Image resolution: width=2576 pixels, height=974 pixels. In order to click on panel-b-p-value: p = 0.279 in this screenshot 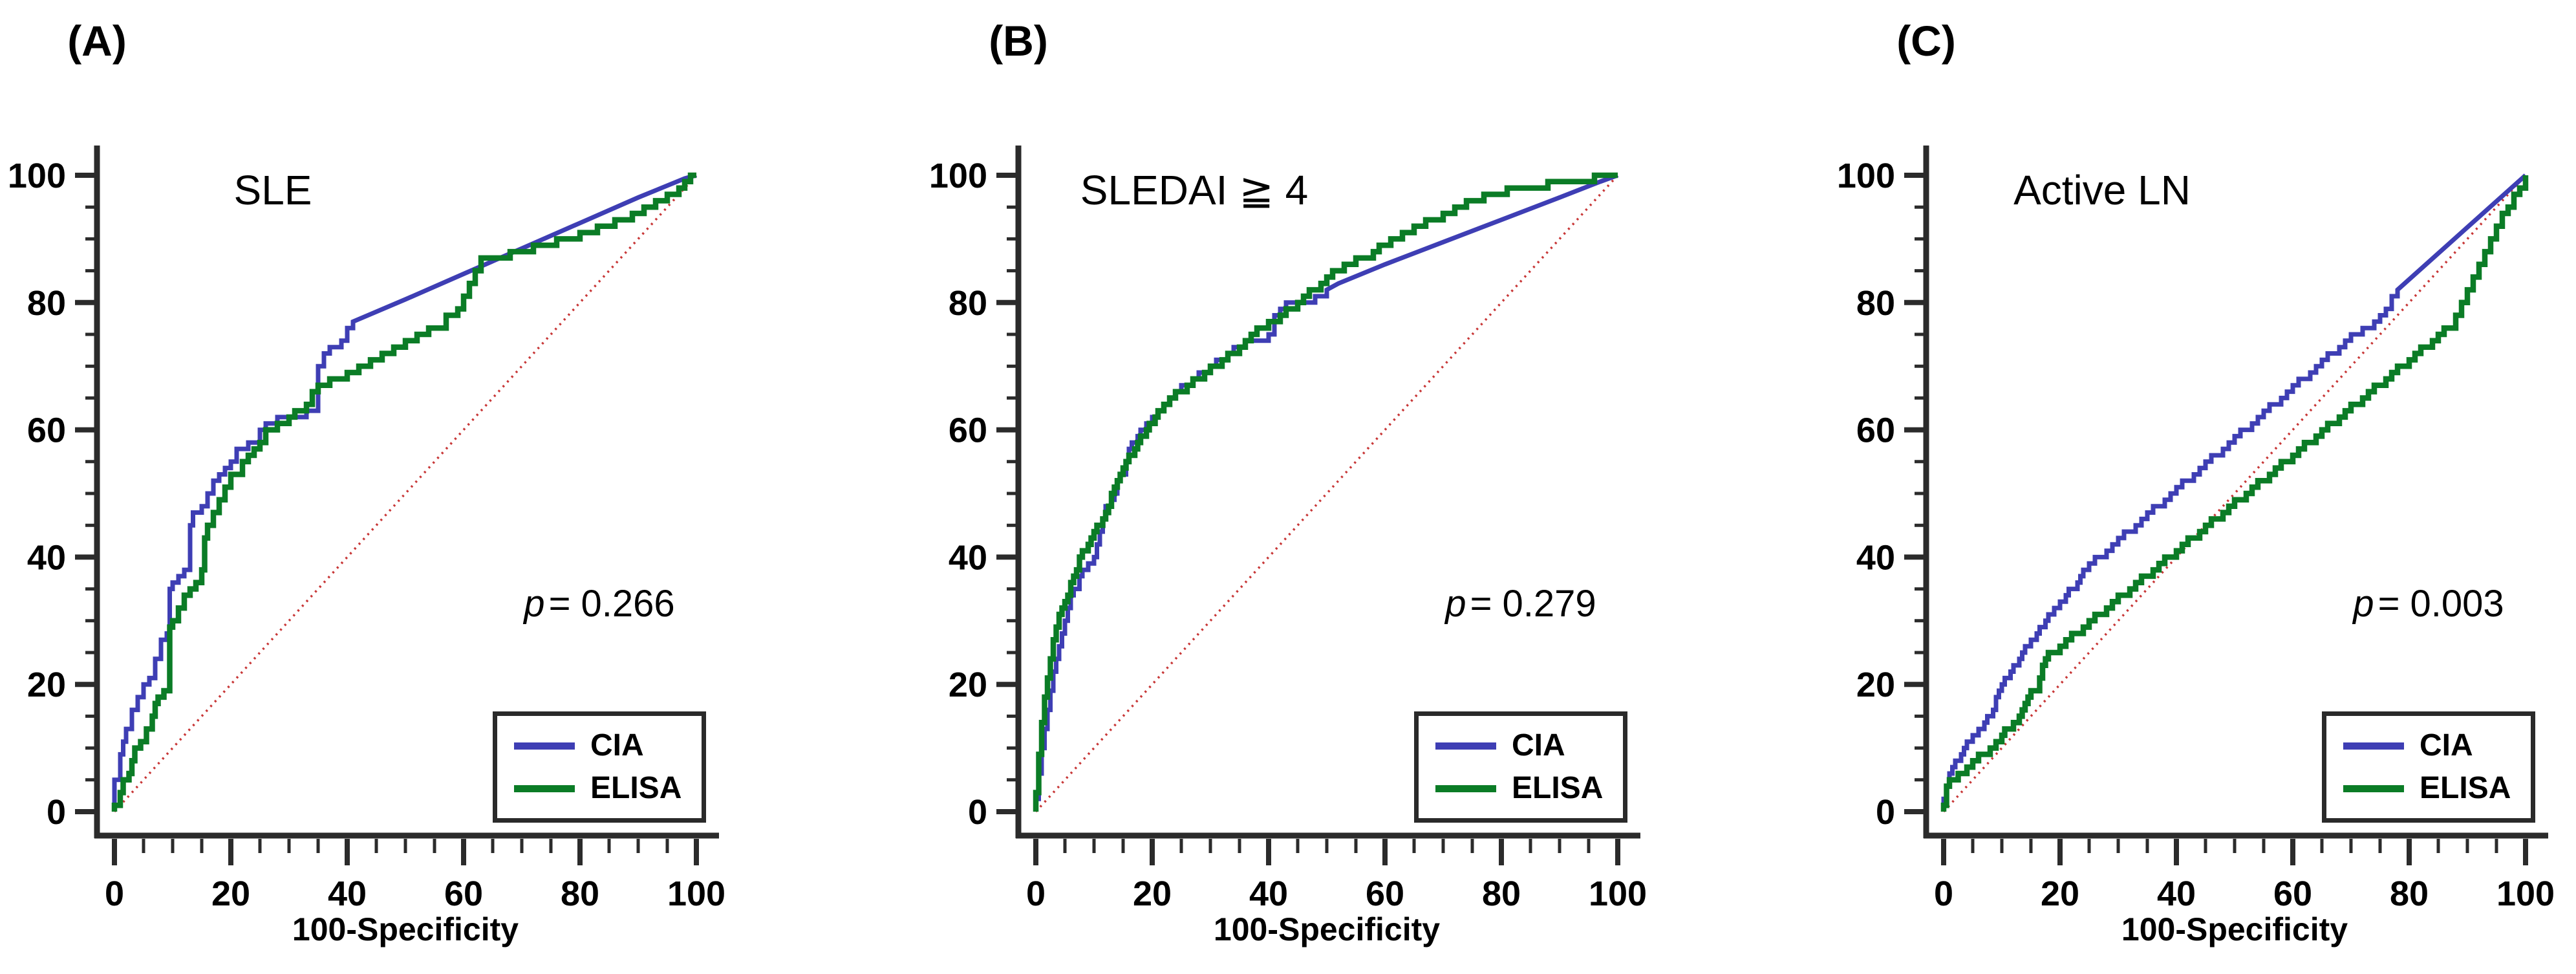, I will do `click(1520, 604)`.